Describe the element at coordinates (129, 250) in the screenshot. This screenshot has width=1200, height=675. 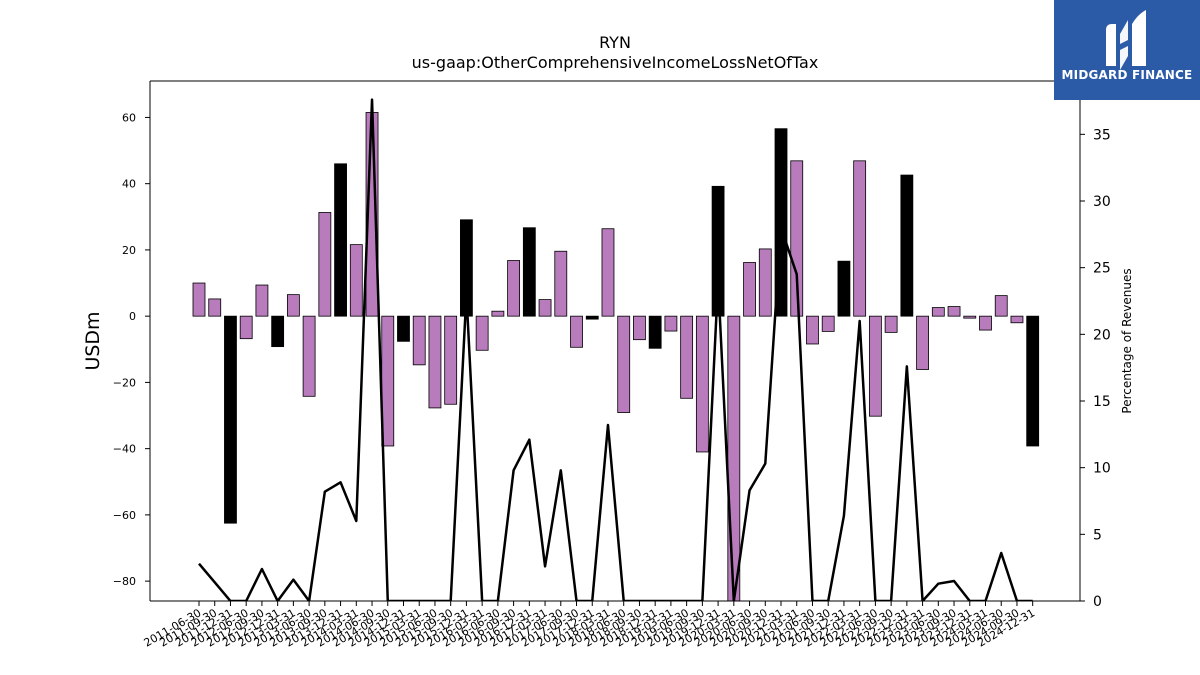
I see `y-tick-label: 20` at that location.